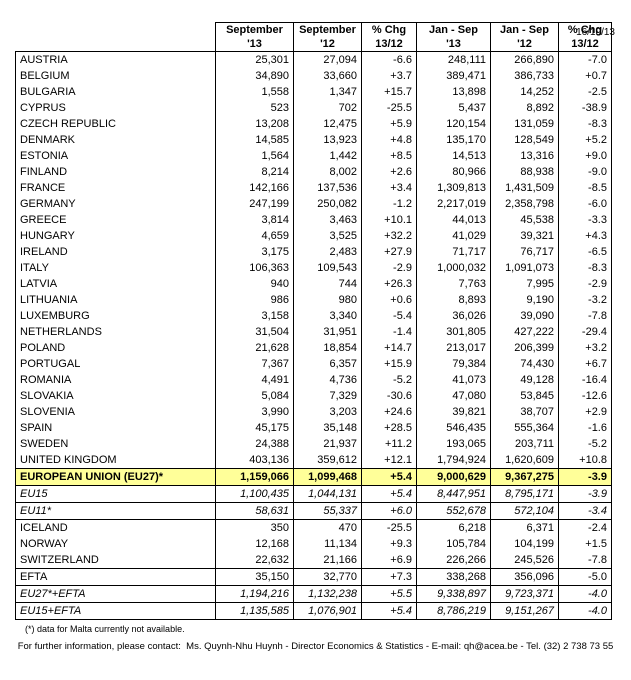 The width and height of the screenshot is (631, 680). What do you see at coordinates (327, 544) in the screenshot?
I see `cell-value: 11,134` at bounding box center [327, 544].